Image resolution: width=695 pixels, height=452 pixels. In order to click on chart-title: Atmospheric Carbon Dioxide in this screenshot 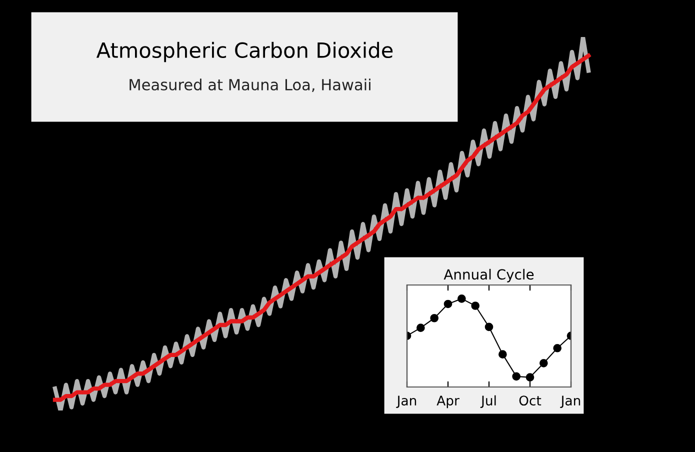, I will do `click(244, 52)`.